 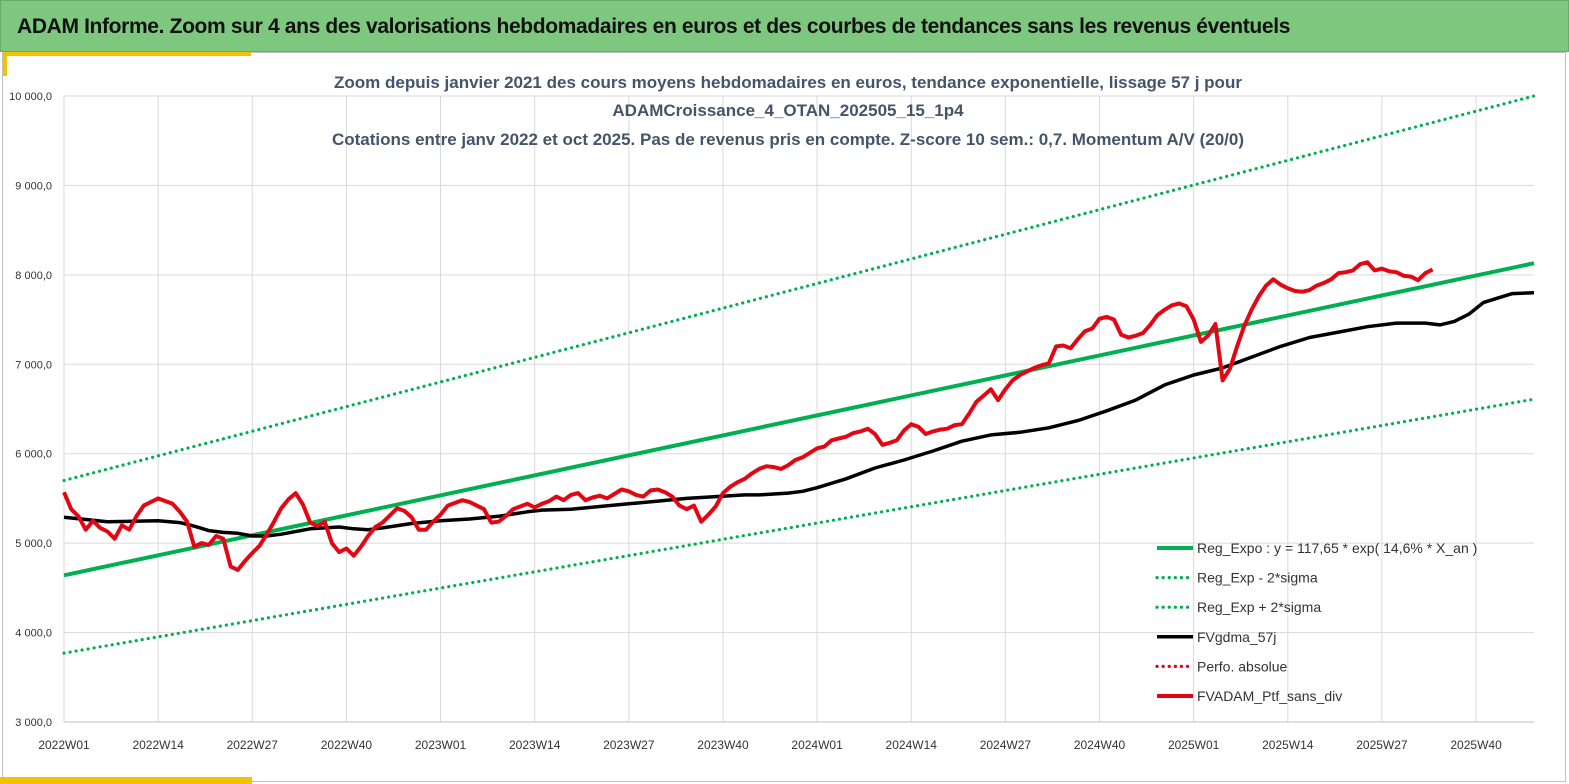 What do you see at coordinates (5, 64) in the screenshot?
I see `corner-accent-top-left` at bounding box center [5, 64].